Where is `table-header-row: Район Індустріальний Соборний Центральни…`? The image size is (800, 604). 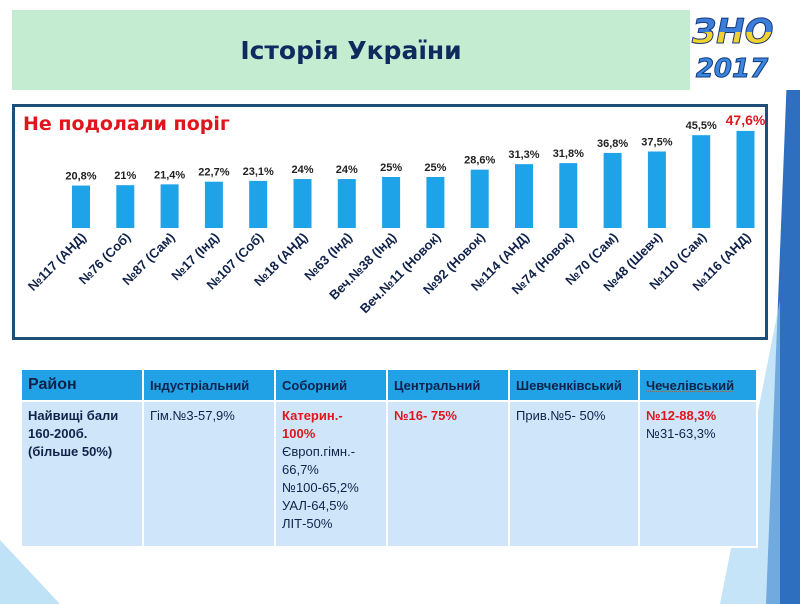 table-header-row: Район Індустріальний Соборний Центральни… is located at coordinates (389, 385).